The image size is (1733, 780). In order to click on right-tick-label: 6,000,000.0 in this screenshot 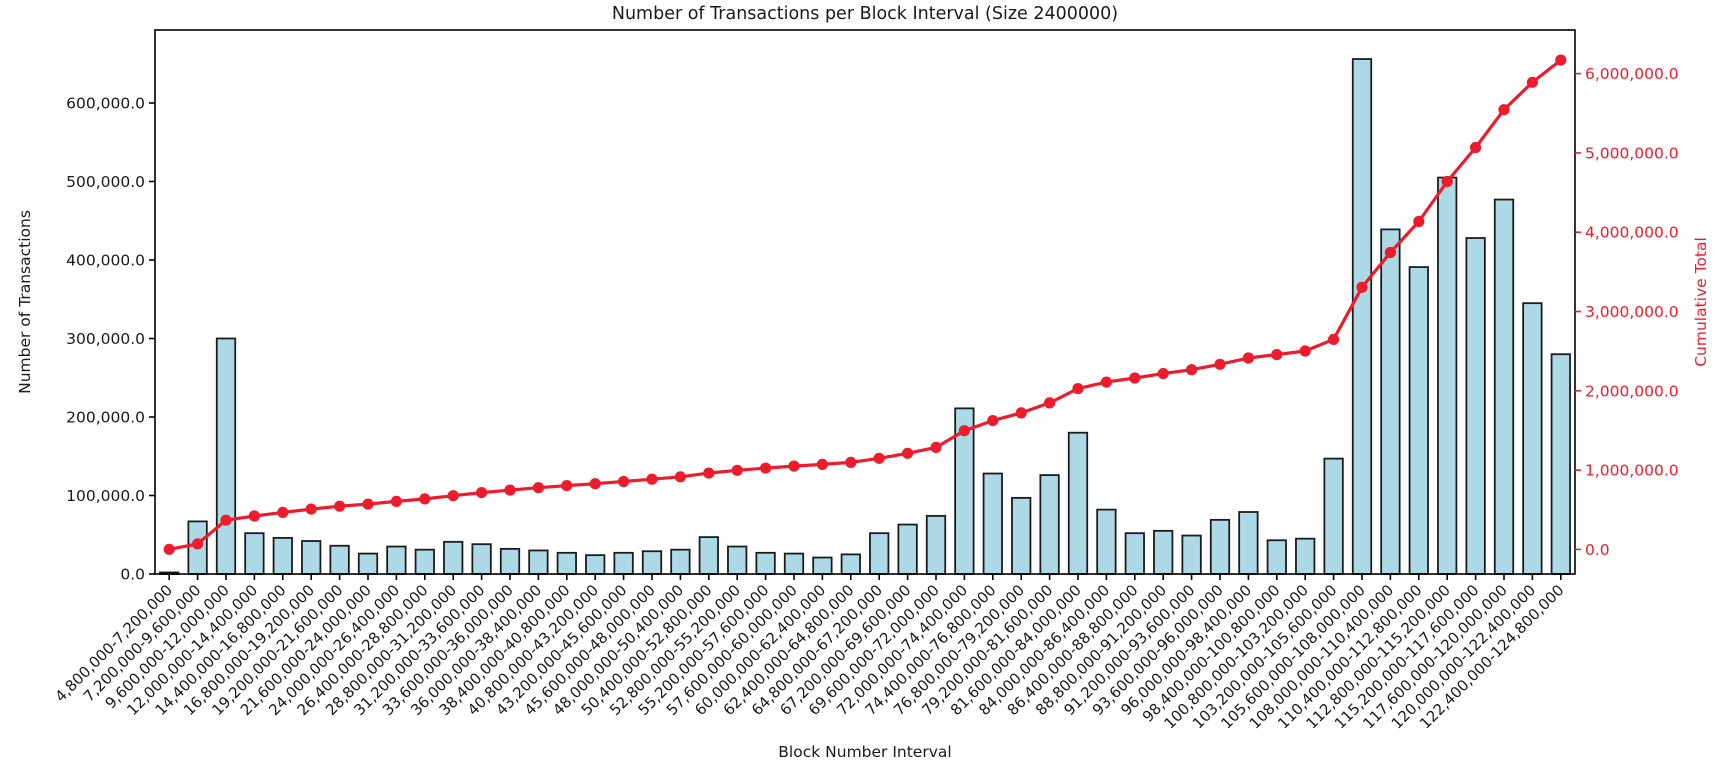, I will do `click(1632, 74)`.